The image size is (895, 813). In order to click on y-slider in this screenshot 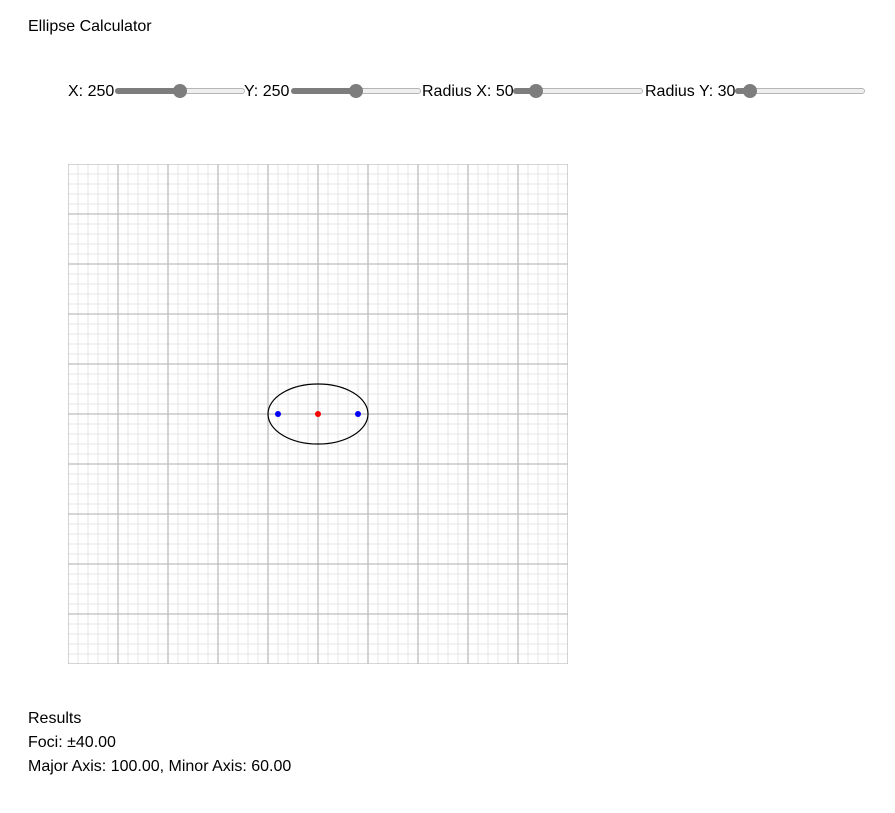, I will do `click(356, 91)`.